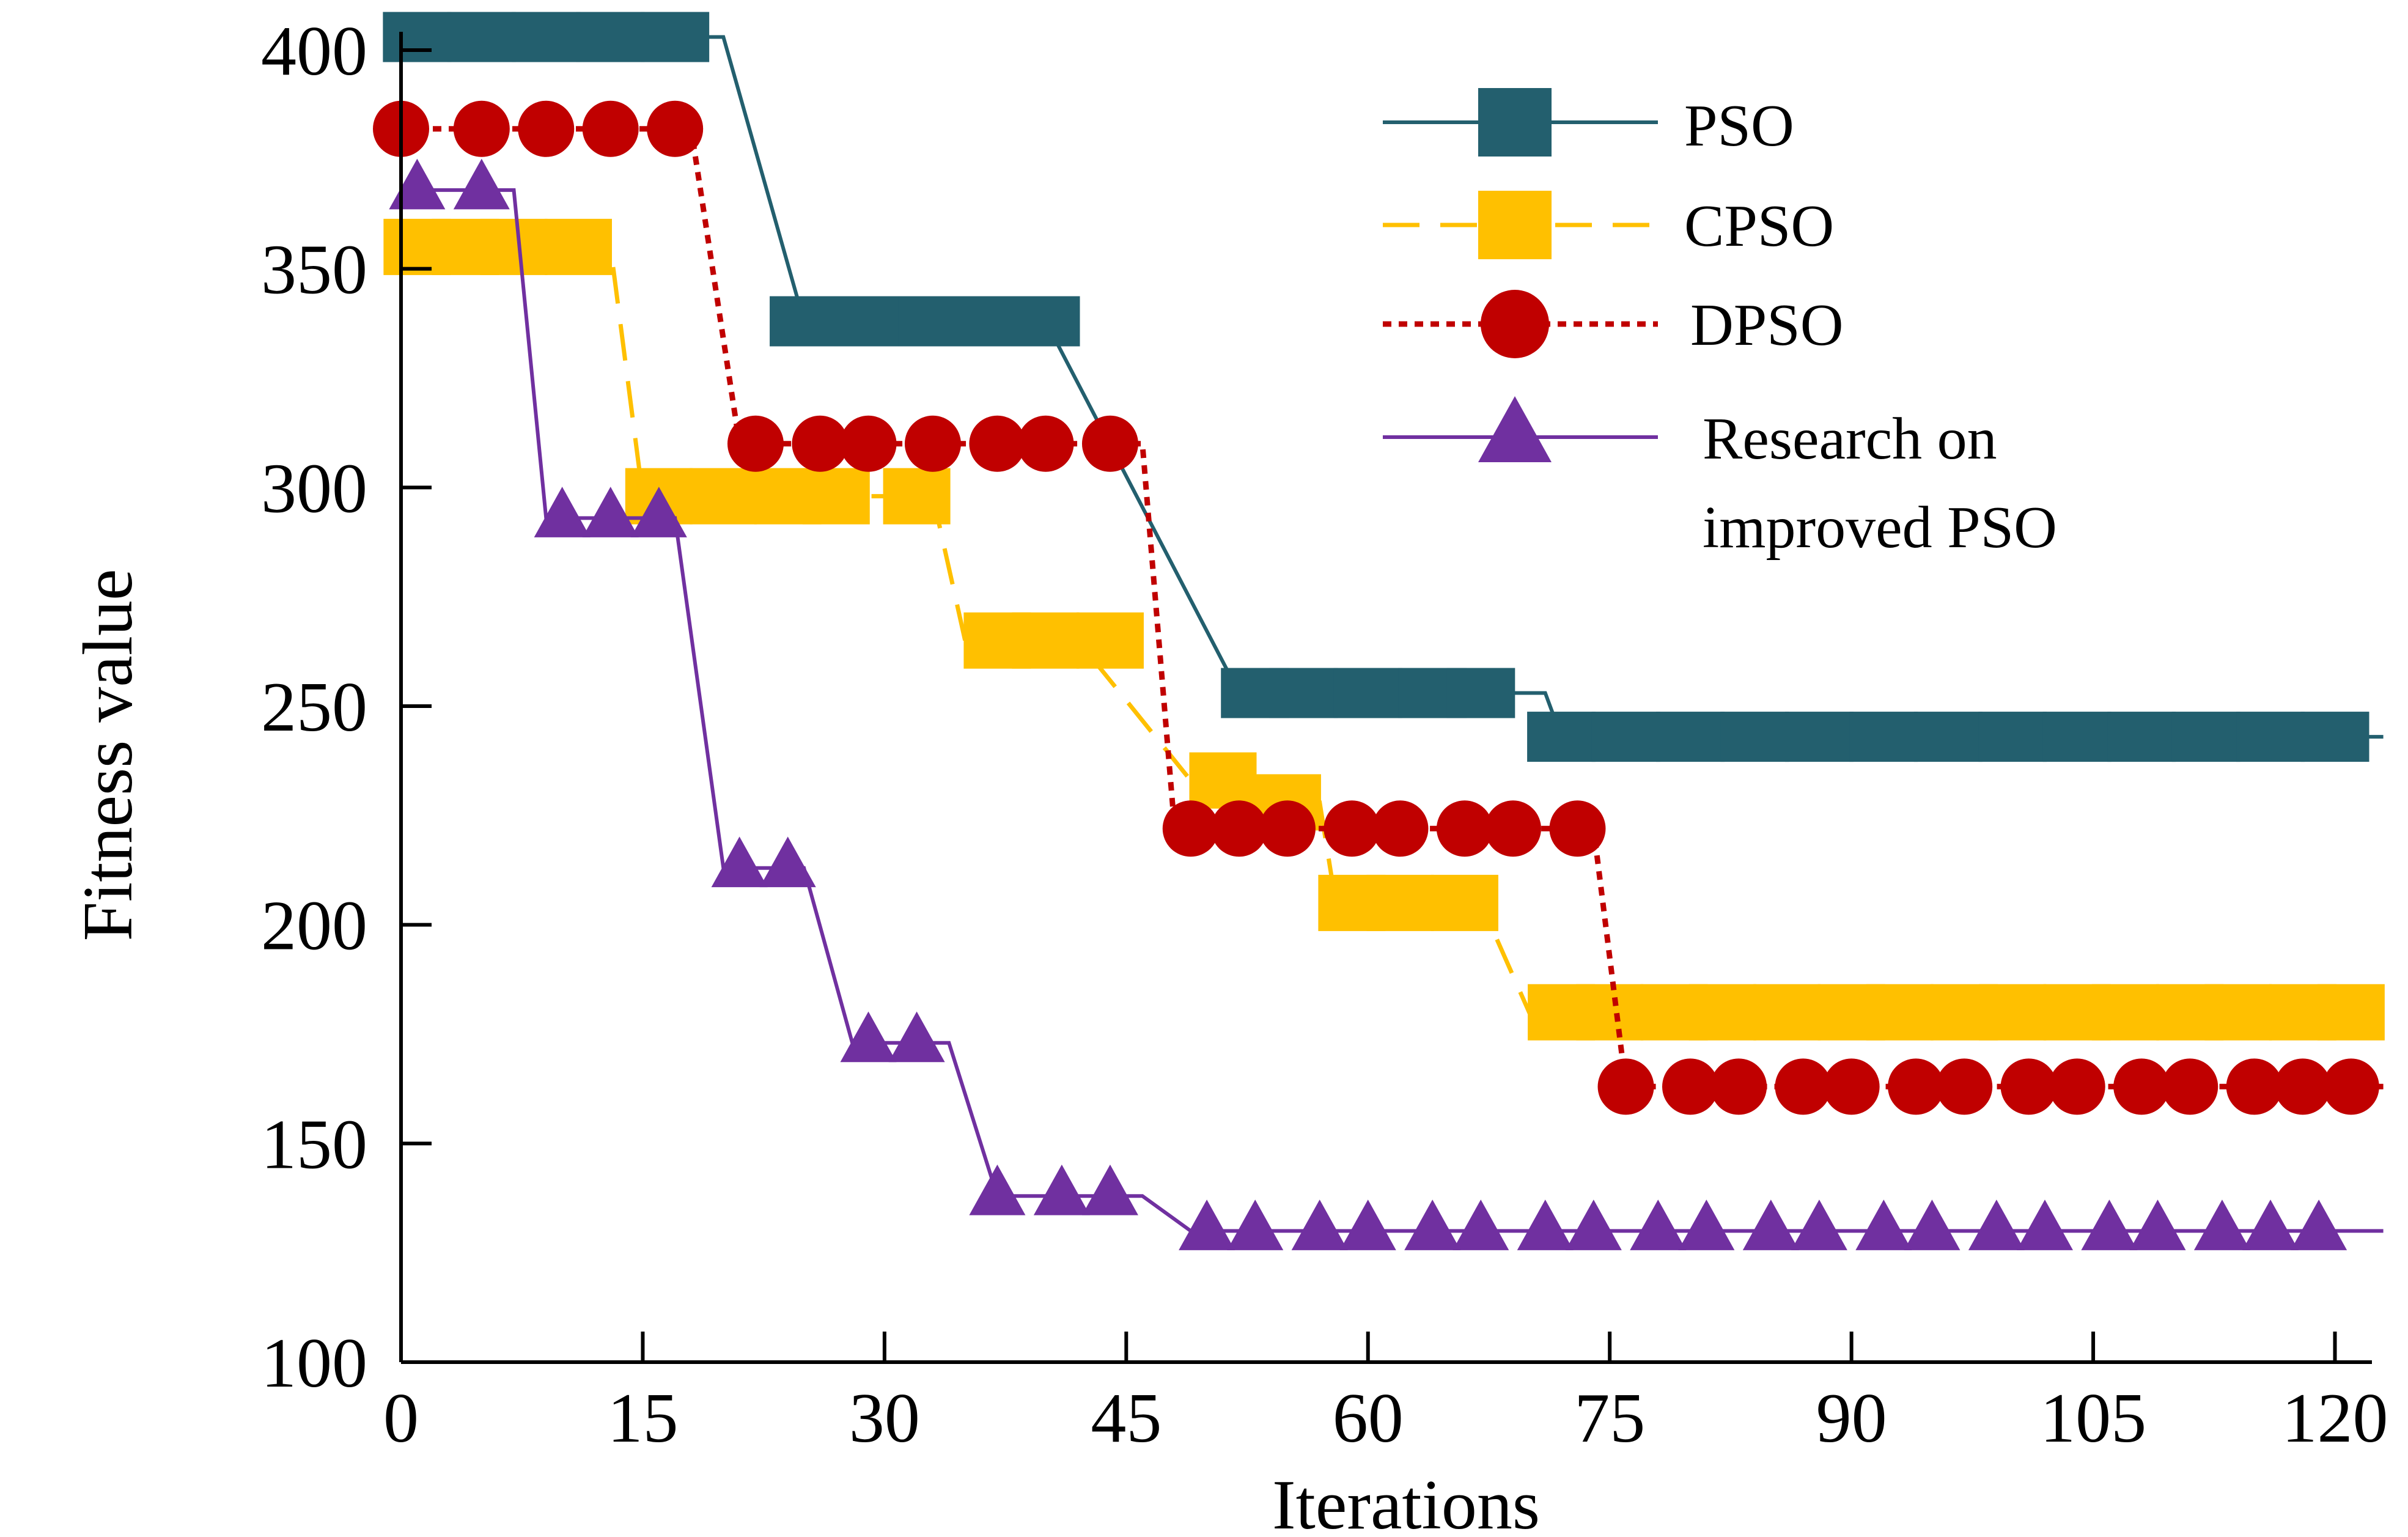 This screenshot has height=1537, width=2408. Describe the element at coordinates (314, 1363) in the screenshot. I see `y-tick-label: 100` at that location.